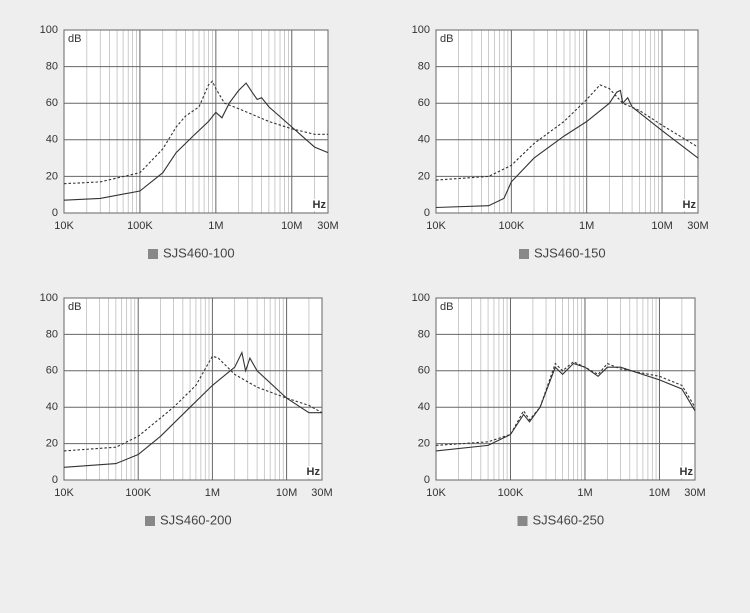  Describe the element at coordinates (199, 252) in the screenshot. I see `caption: SJS460-100` at that location.